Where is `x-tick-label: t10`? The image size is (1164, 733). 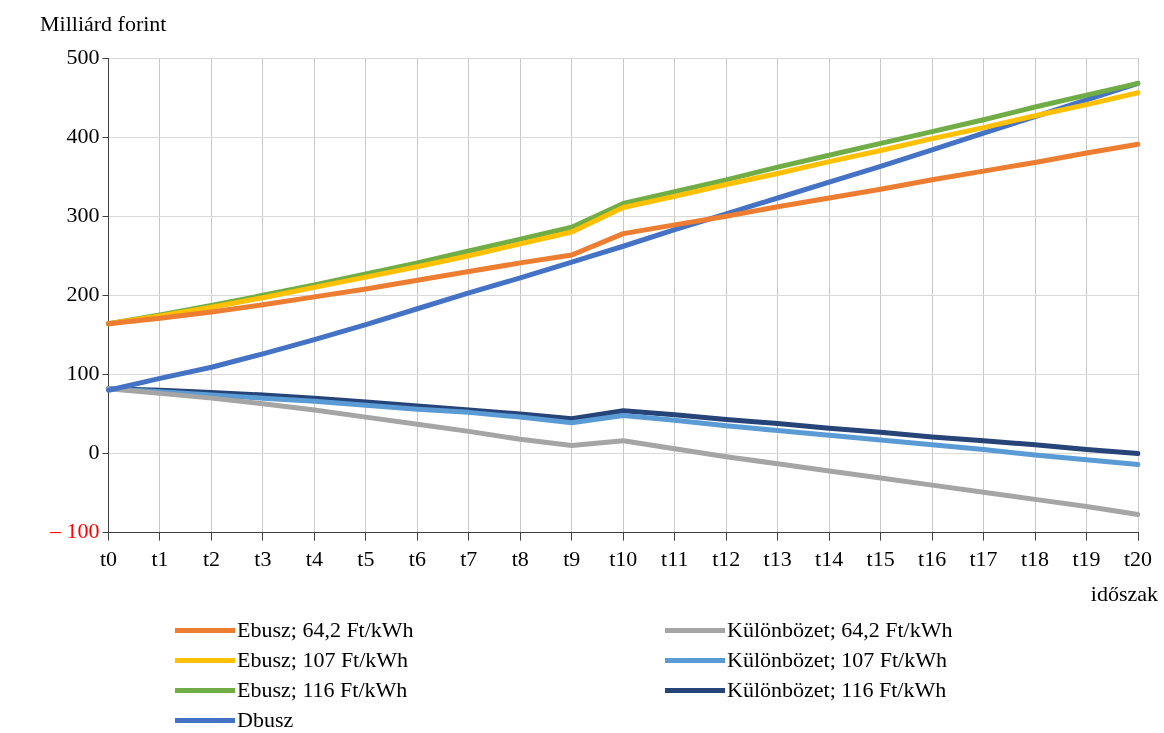
x-tick-label: t10 is located at coordinates (623, 558).